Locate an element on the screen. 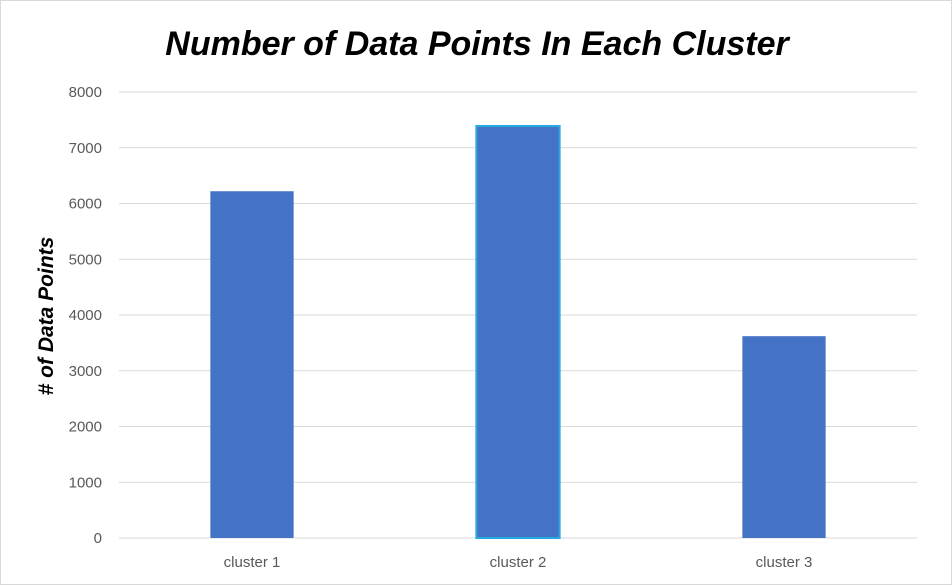 The width and height of the screenshot is (952, 585). x-tick-label: cluster 1 is located at coordinates (252, 562).